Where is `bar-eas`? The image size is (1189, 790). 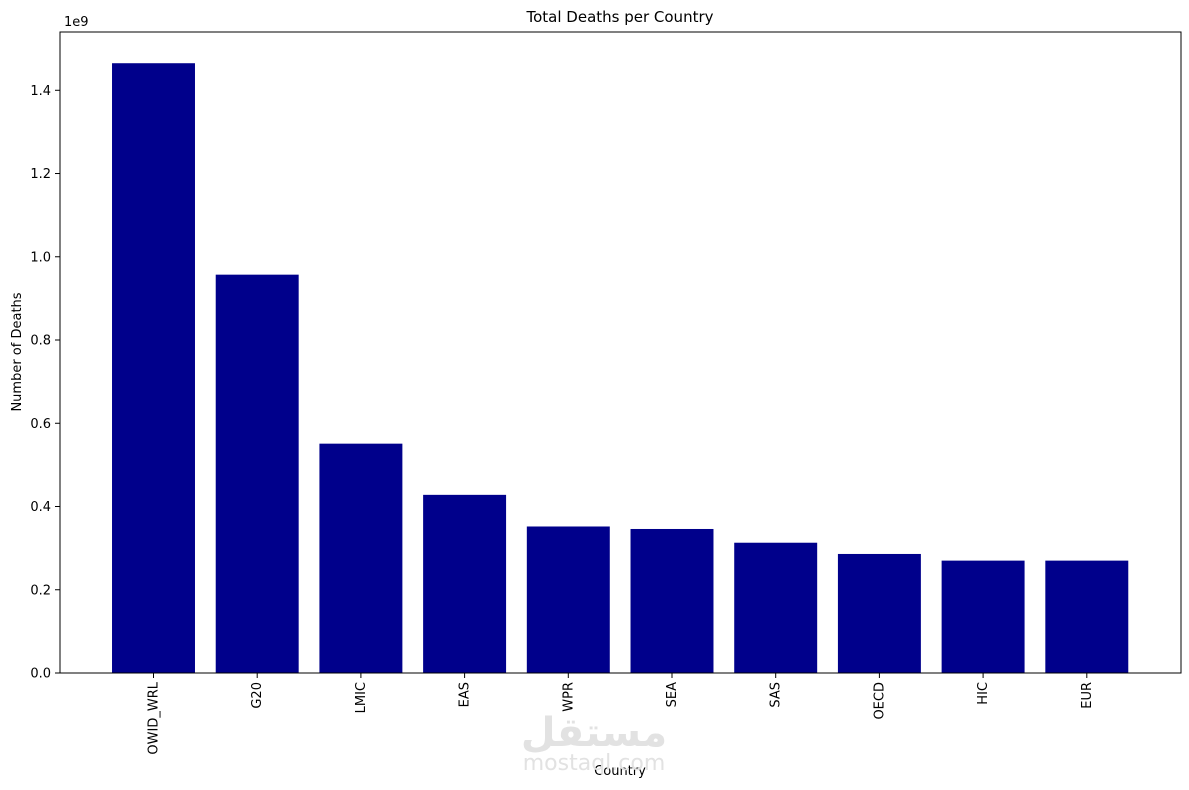
bar-eas is located at coordinates (465, 583).